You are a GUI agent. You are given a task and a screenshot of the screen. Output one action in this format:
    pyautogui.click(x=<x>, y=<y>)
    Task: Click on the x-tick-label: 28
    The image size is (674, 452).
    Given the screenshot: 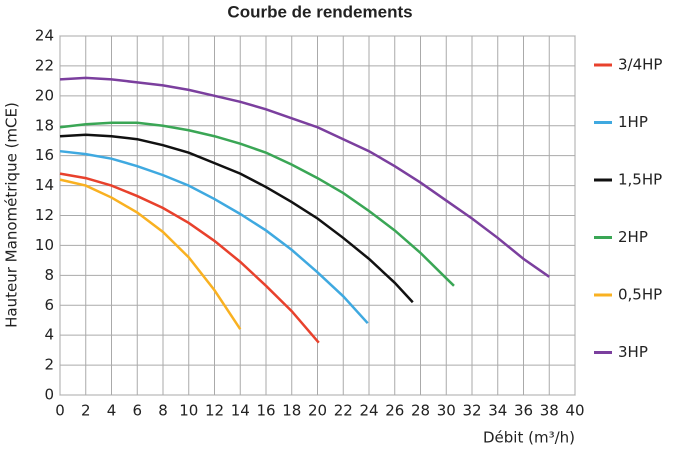 What is the action you would take?
    pyautogui.click(x=420, y=411)
    